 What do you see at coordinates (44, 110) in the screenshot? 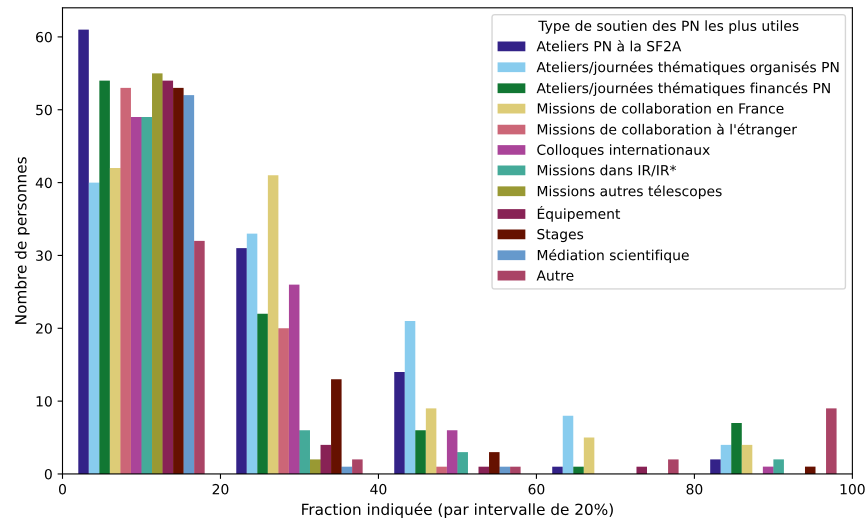
I see `y-tick-label: 50` at bounding box center [44, 110].